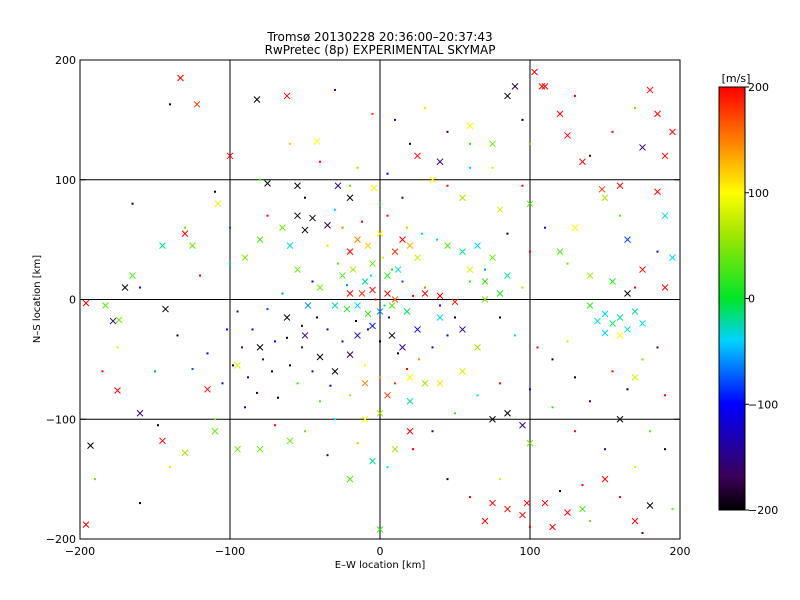 This screenshot has width=800, height=600. What do you see at coordinates (37, 299) in the screenshot?
I see `y-axis-label: N–S location [km]` at bounding box center [37, 299].